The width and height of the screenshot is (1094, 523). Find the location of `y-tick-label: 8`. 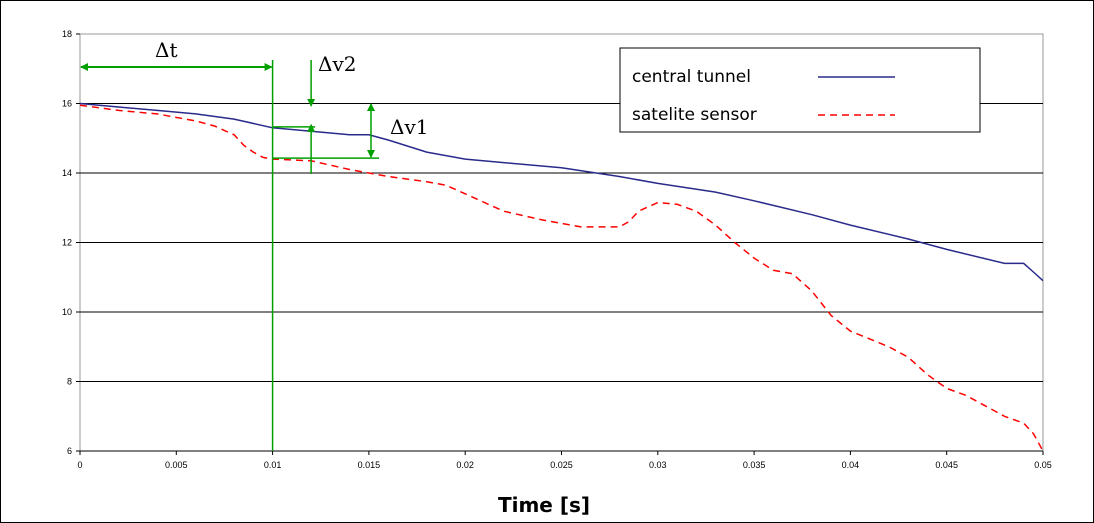

y-tick-label: 8 is located at coordinates (69, 382).